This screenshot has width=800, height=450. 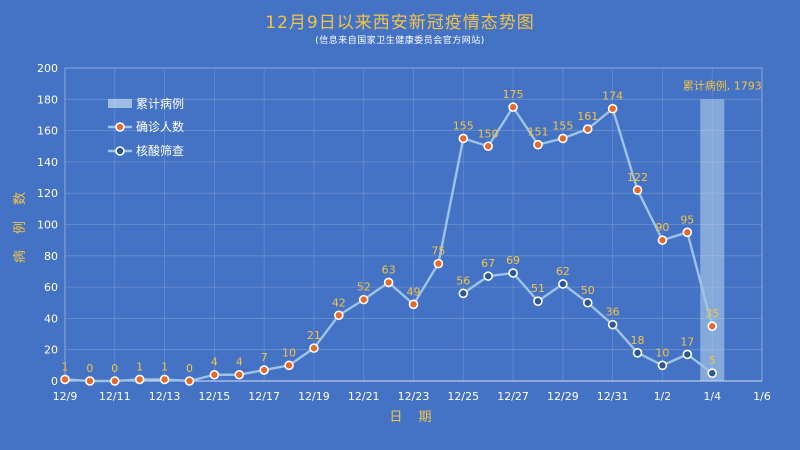 I want to click on x-tick-label: 12/21, so click(x=364, y=396).